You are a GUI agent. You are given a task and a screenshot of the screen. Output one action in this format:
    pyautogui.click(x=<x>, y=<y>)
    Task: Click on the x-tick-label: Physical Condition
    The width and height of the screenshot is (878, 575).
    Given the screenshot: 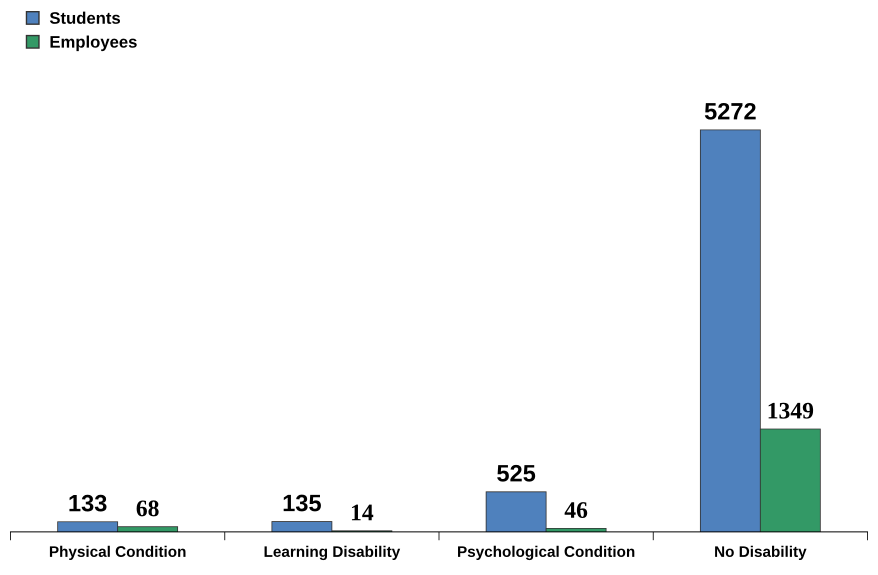 What is the action you would take?
    pyautogui.click(x=118, y=553)
    